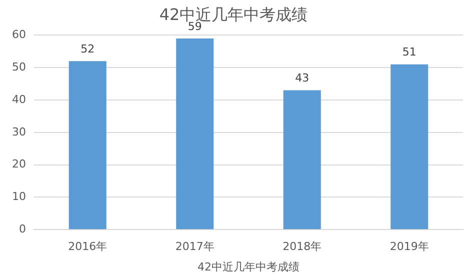 The width and height of the screenshot is (473, 280). I want to click on x-tick-label: 2016年, so click(88, 247).